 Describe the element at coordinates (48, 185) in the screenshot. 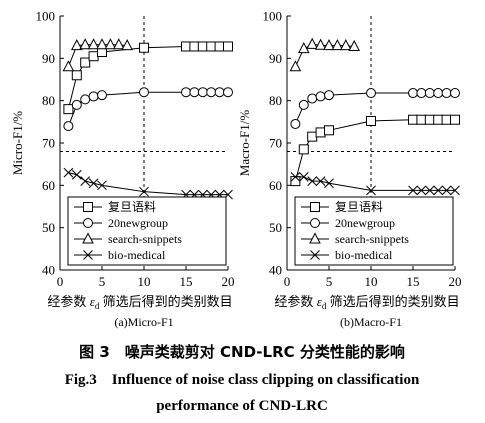

I see `y-tick-label: 60` at that location.